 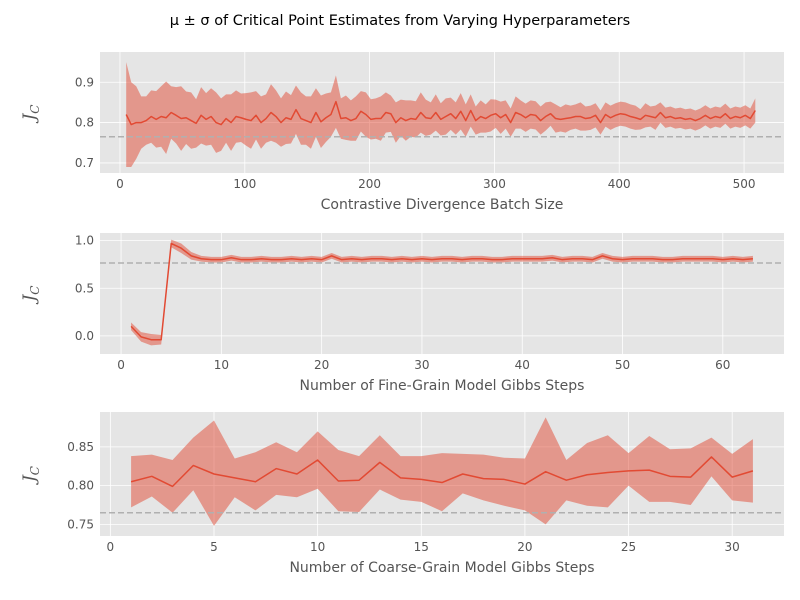 What do you see at coordinates (80, 486) in the screenshot?
I see `y-tick-label: 0.80` at bounding box center [80, 486].